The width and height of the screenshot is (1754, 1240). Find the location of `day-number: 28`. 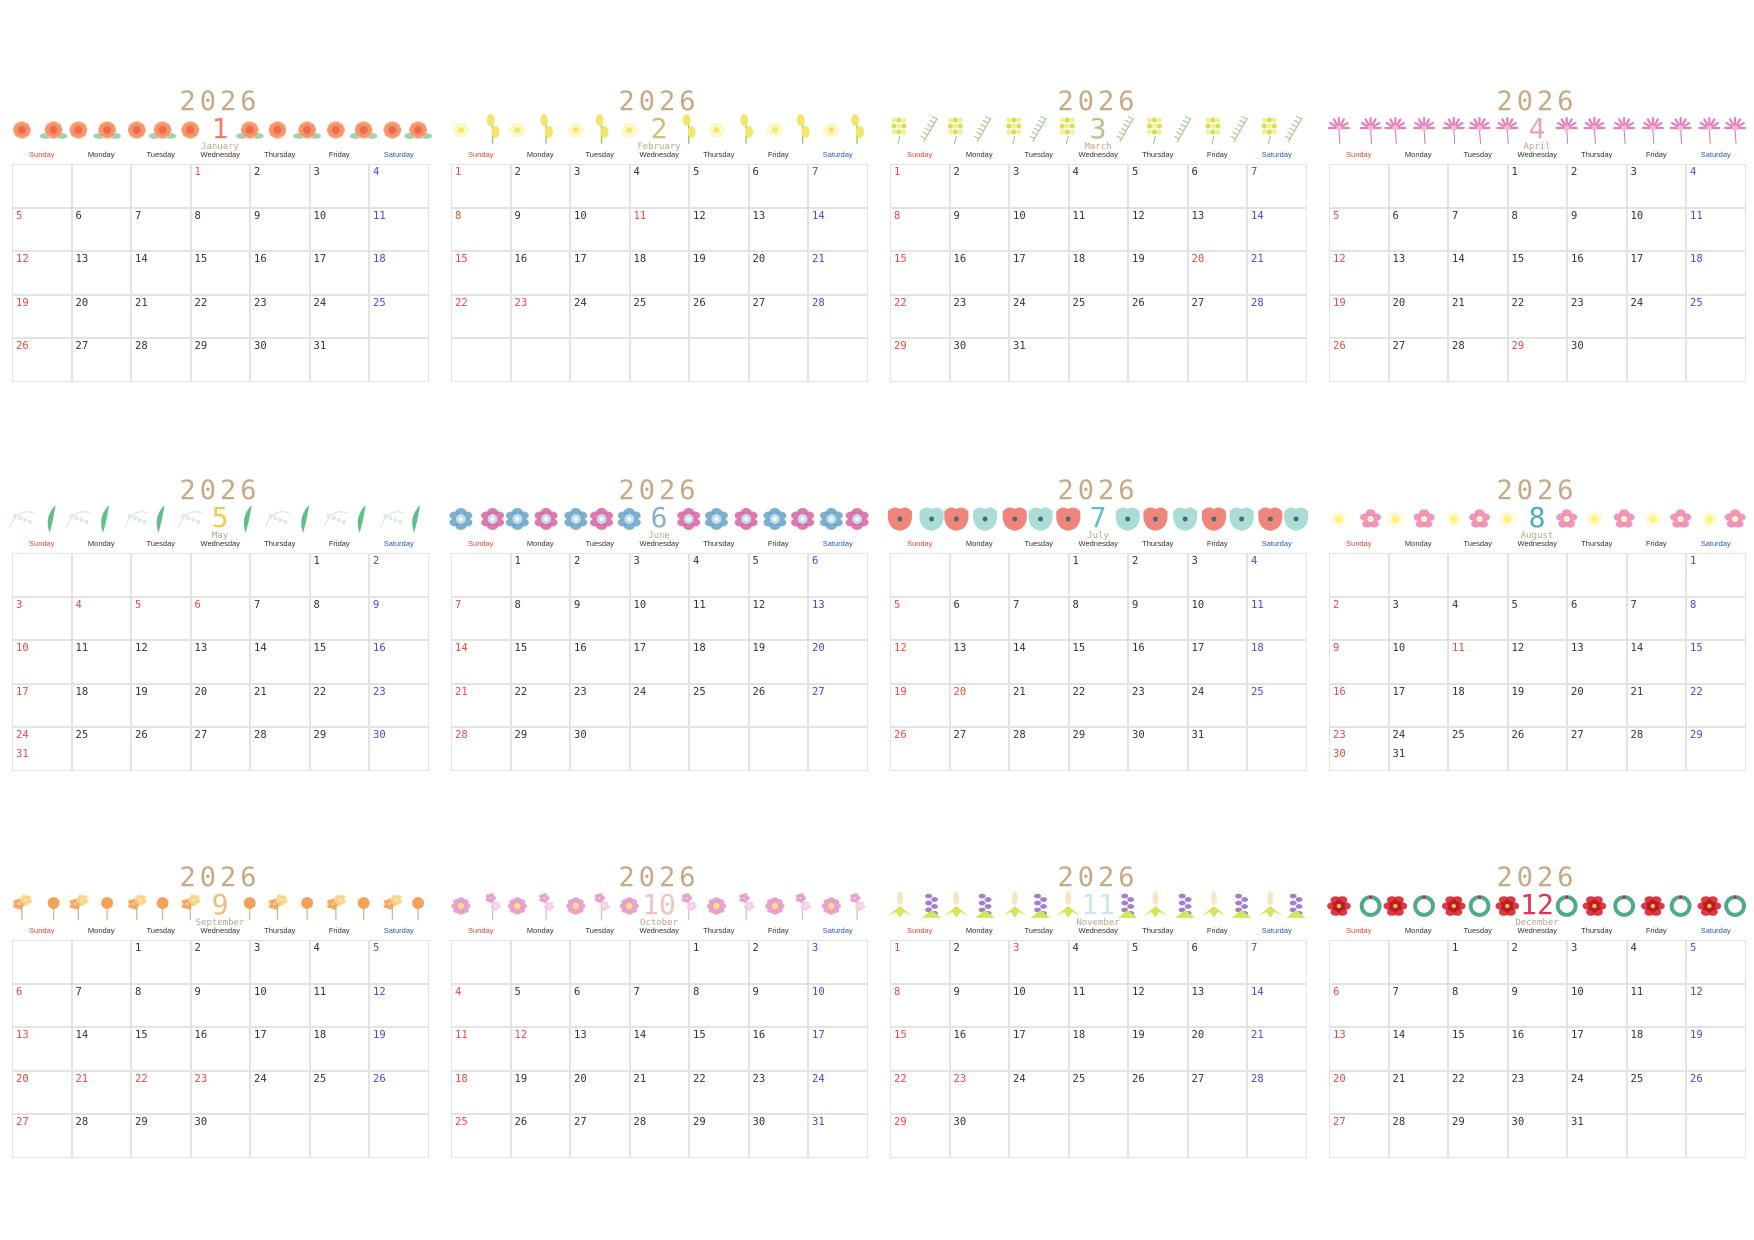

day-number: 28 is located at coordinates (1257, 302).